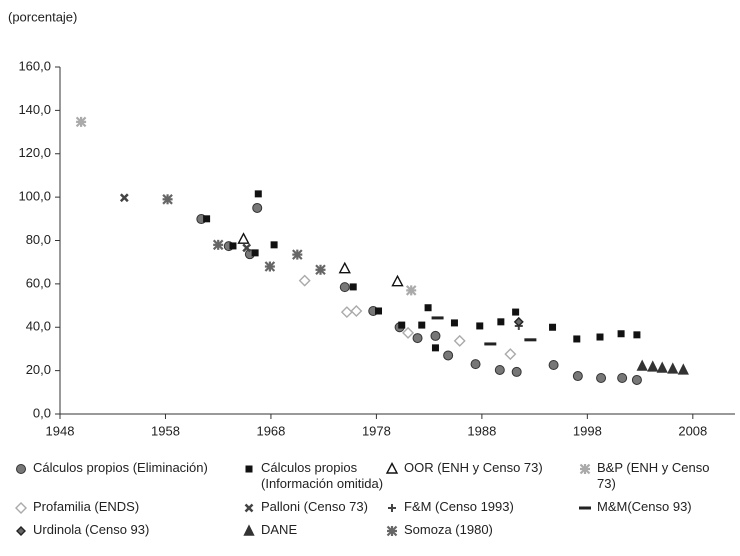 The image size is (740, 556). Describe the element at coordinates (91, 529) in the screenshot. I see `legend-label: Urdinola (Censo 93)` at that location.